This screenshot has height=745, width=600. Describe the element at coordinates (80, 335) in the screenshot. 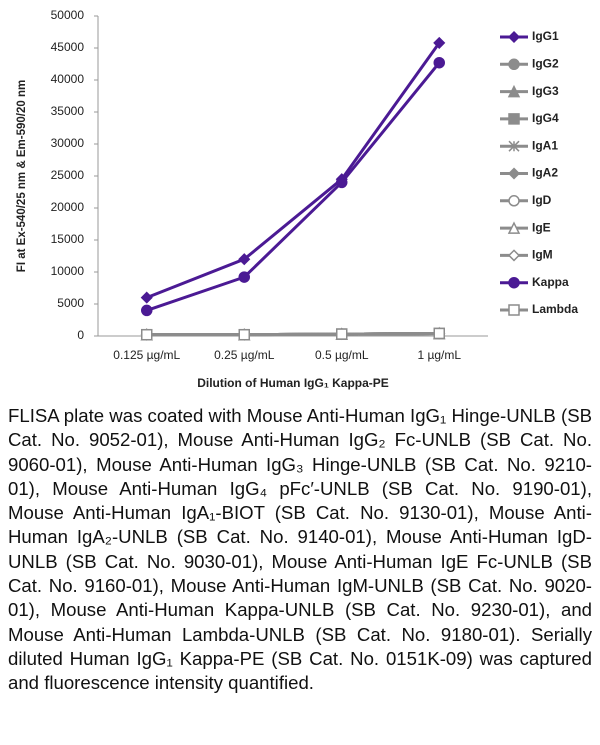

I see `y-tick-label: 0` at that location.